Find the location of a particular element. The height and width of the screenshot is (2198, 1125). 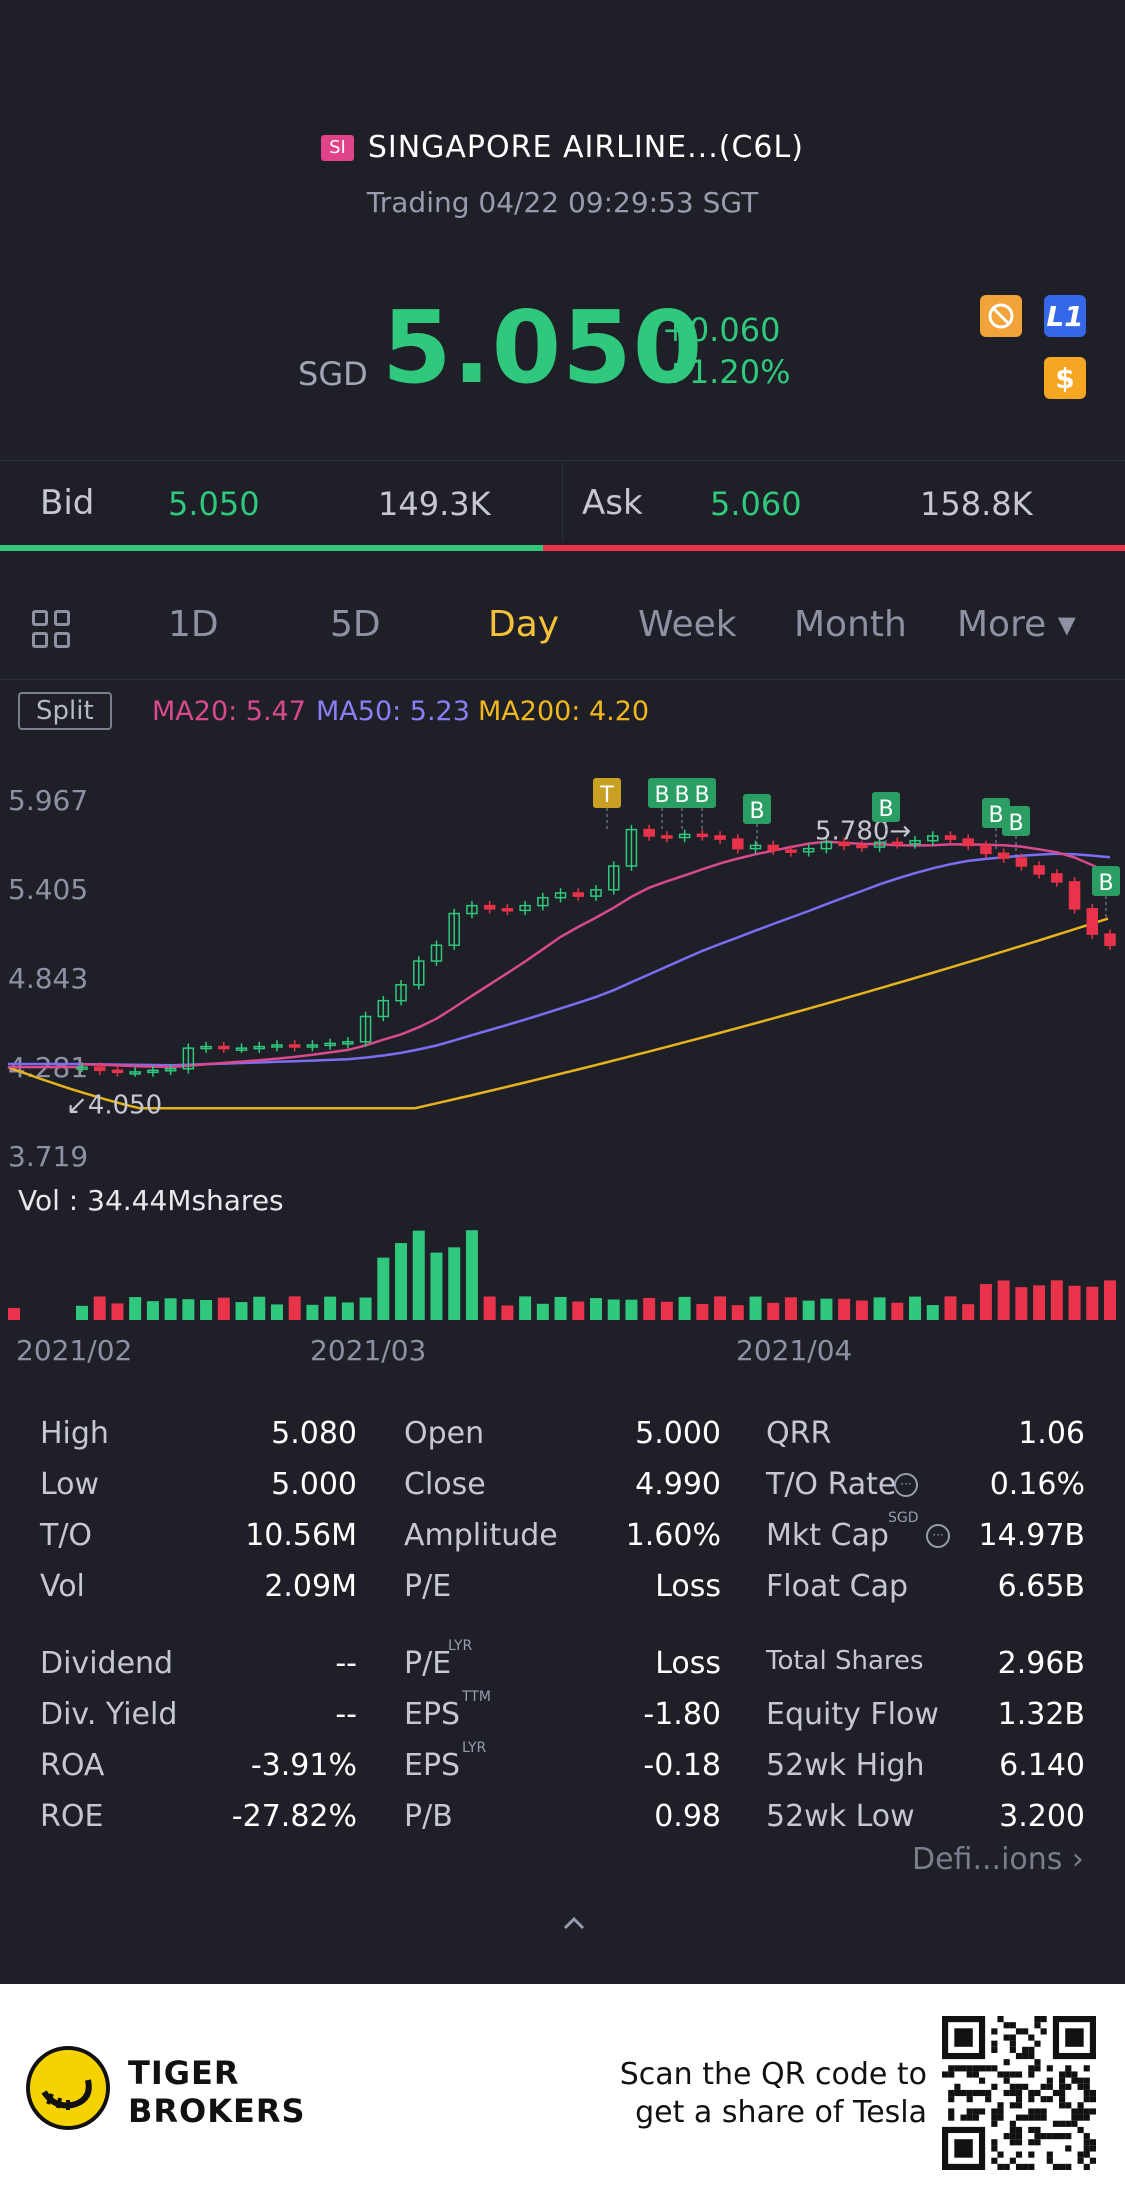

trade-marker is located at coordinates (1016, 821).